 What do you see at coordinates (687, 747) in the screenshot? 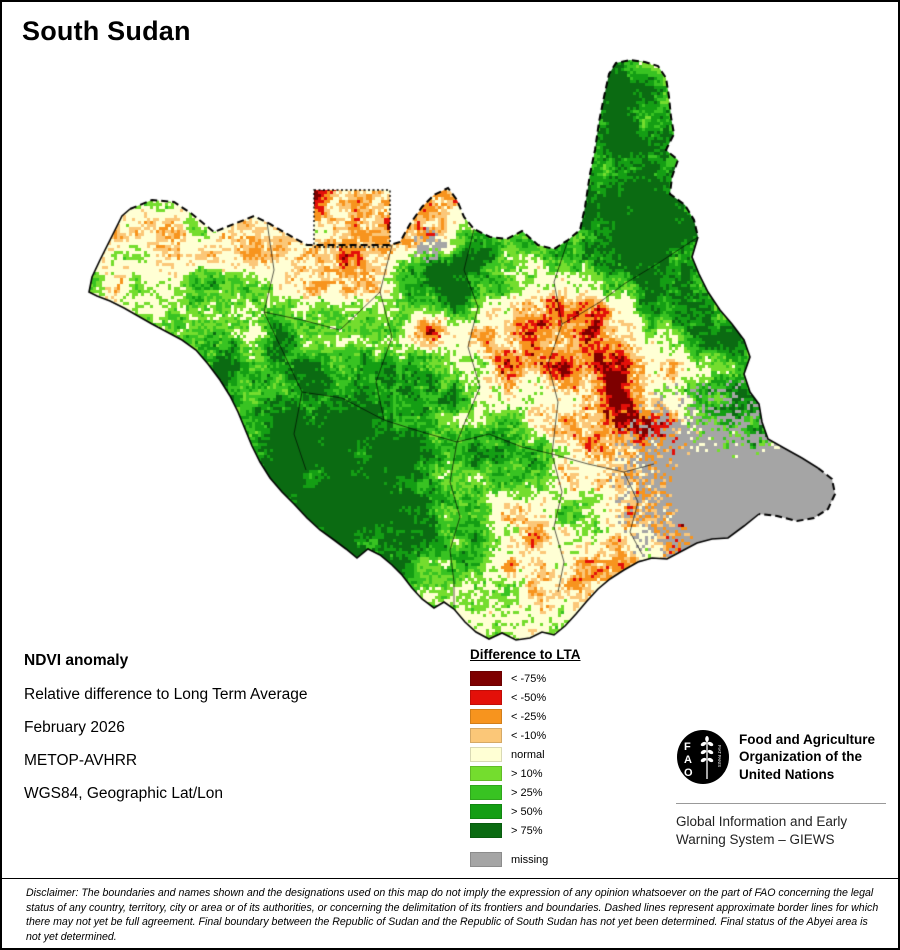
I see `fao-letter-f: F` at bounding box center [687, 747].